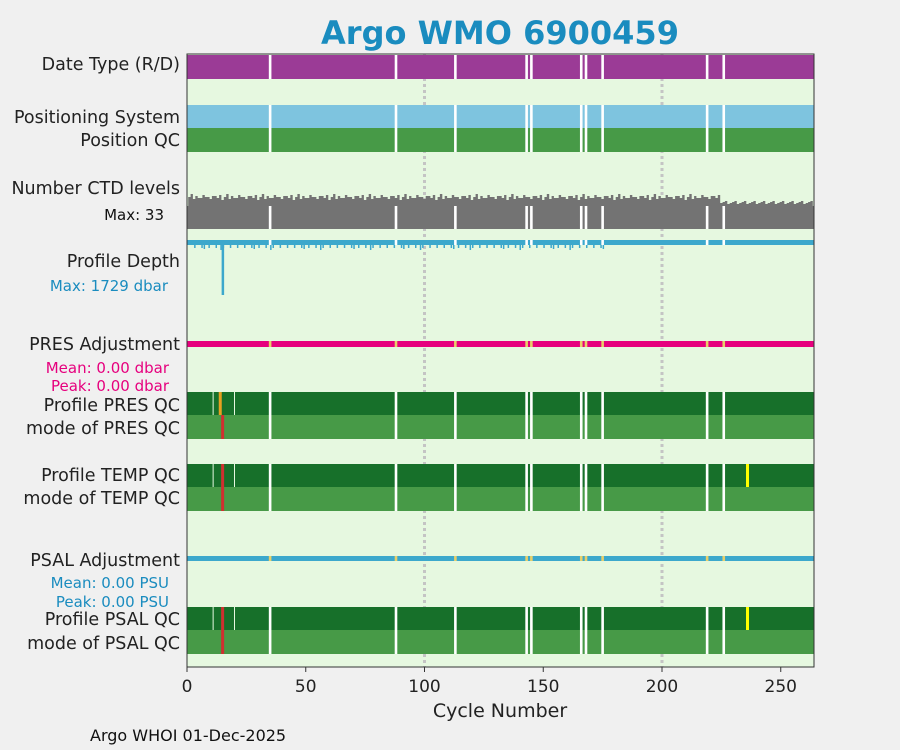  What do you see at coordinates (399, 247) in the screenshot?
I see `profile-depth-marks` at bounding box center [399, 247].